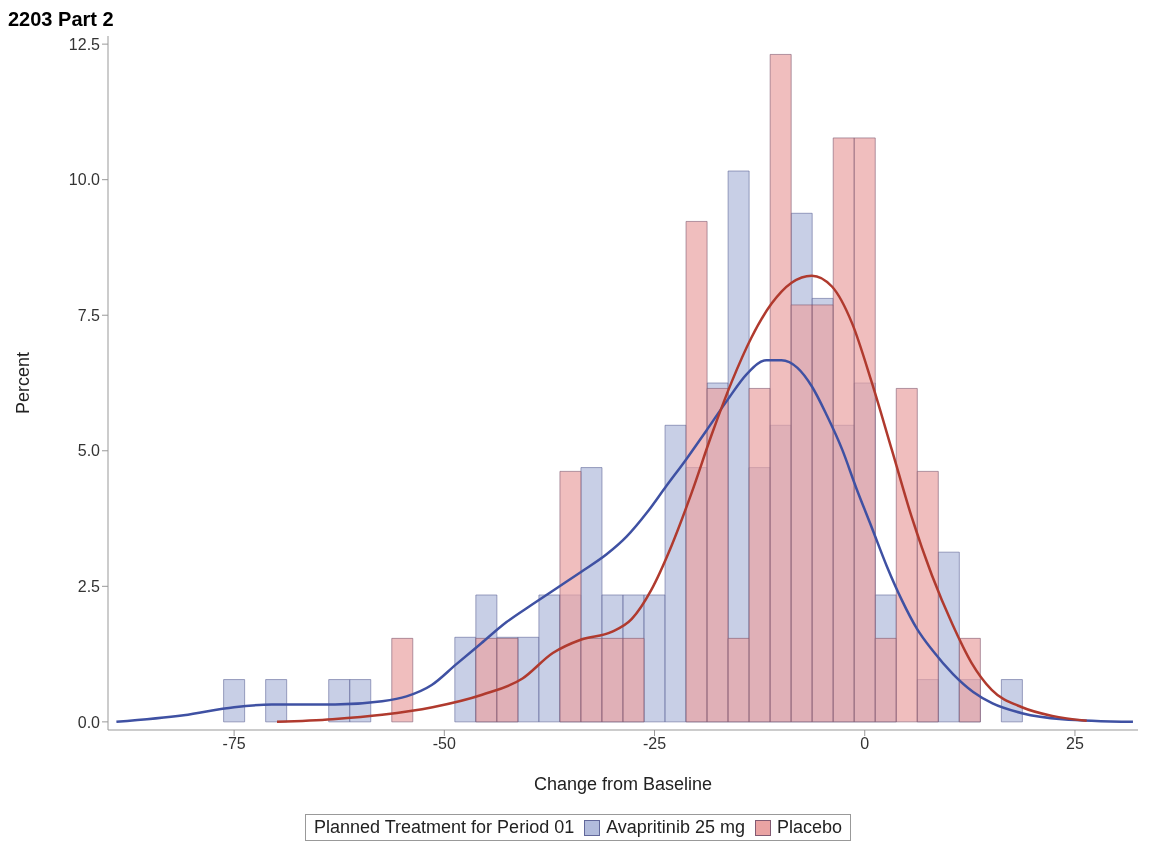  What do you see at coordinates (61, 19) in the screenshot?
I see `chart-title: 2203 Part 2` at bounding box center [61, 19].